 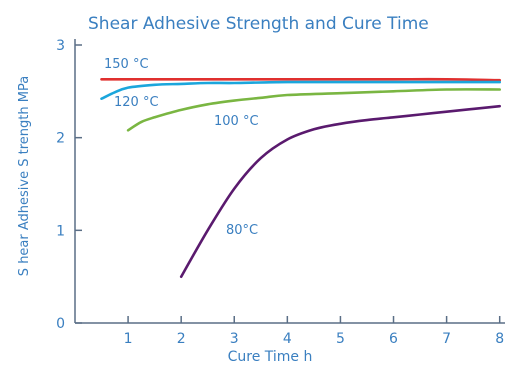 I want to click on series-line-100-c, so click(x=313, y=110).